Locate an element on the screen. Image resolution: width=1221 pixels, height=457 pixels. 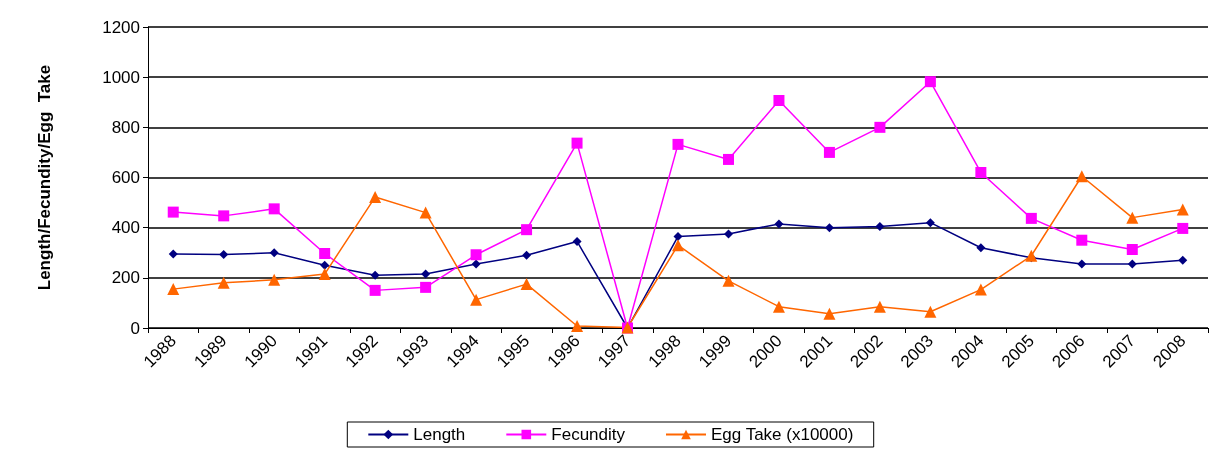
legend-label: Egg Take (x10000) is located at coordinates (782, 434).